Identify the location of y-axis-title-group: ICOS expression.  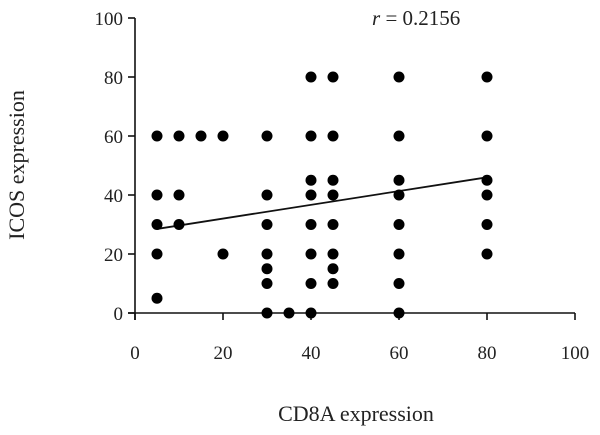
(16, 165).